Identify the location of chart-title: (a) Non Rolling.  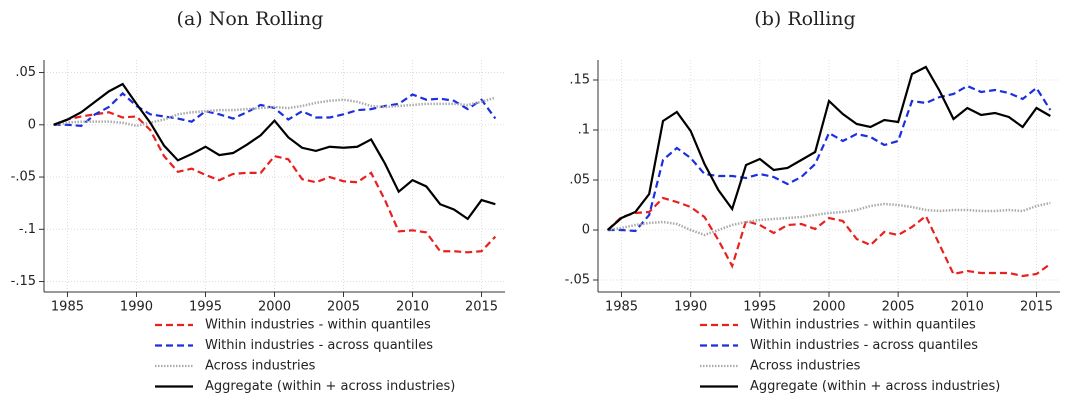
(250, 19).